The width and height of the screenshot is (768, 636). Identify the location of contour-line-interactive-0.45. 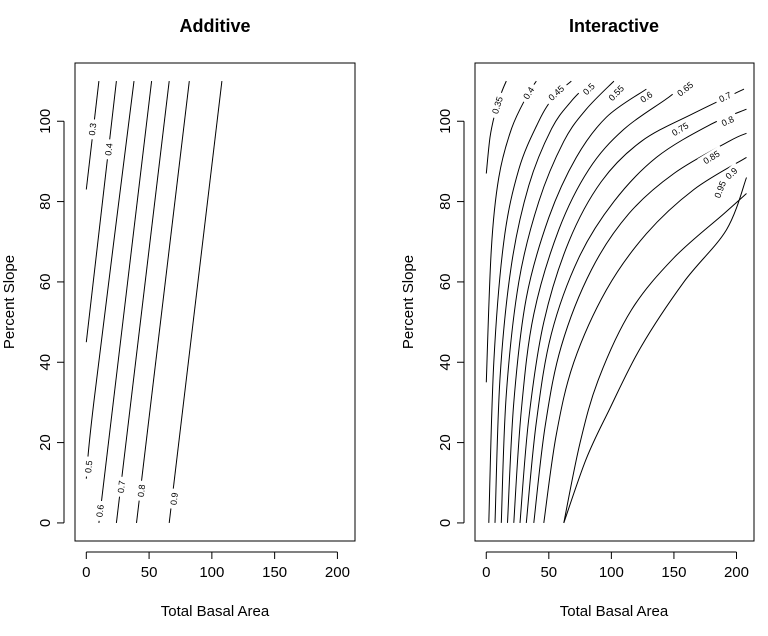
(530, 301).